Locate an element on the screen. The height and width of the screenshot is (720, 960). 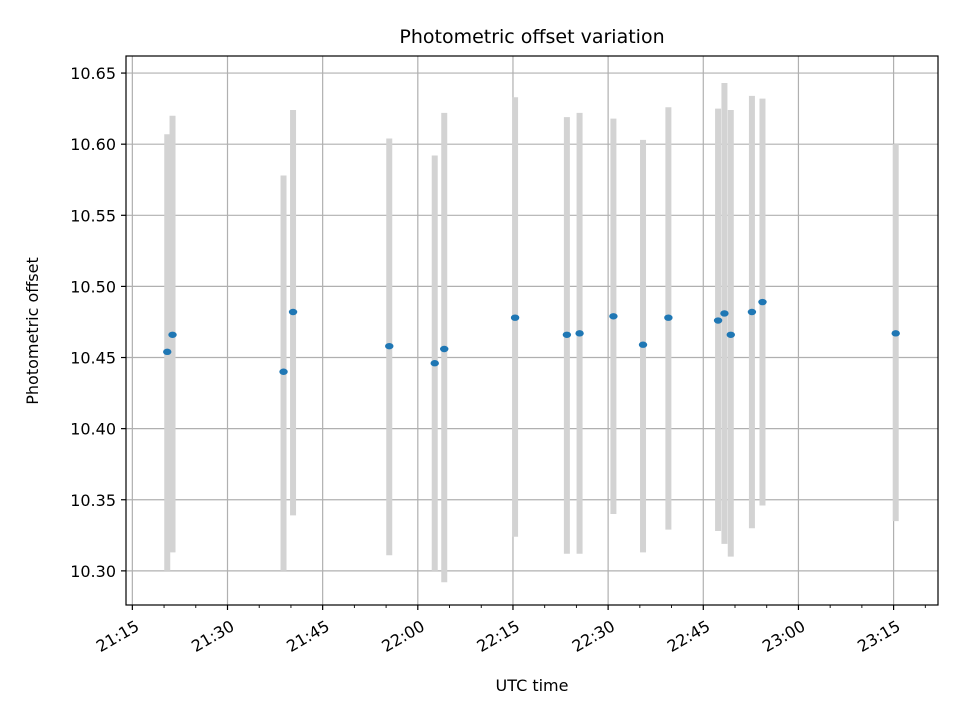
y-tick-label: 10.30 is located at coordinates (93, 571).